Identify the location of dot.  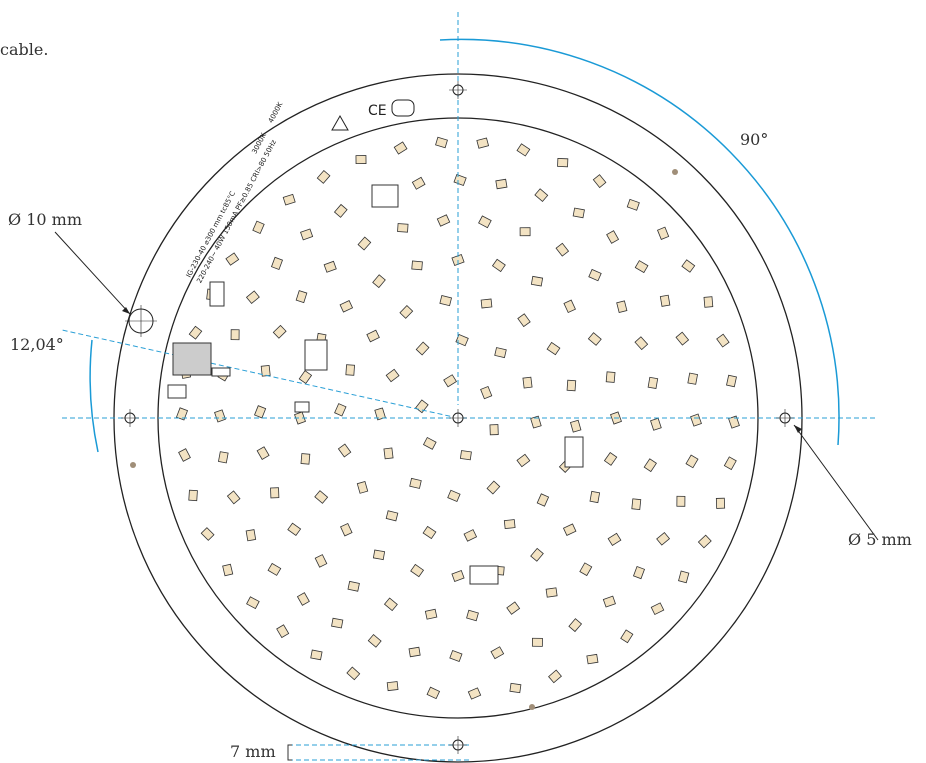
(675, 172).